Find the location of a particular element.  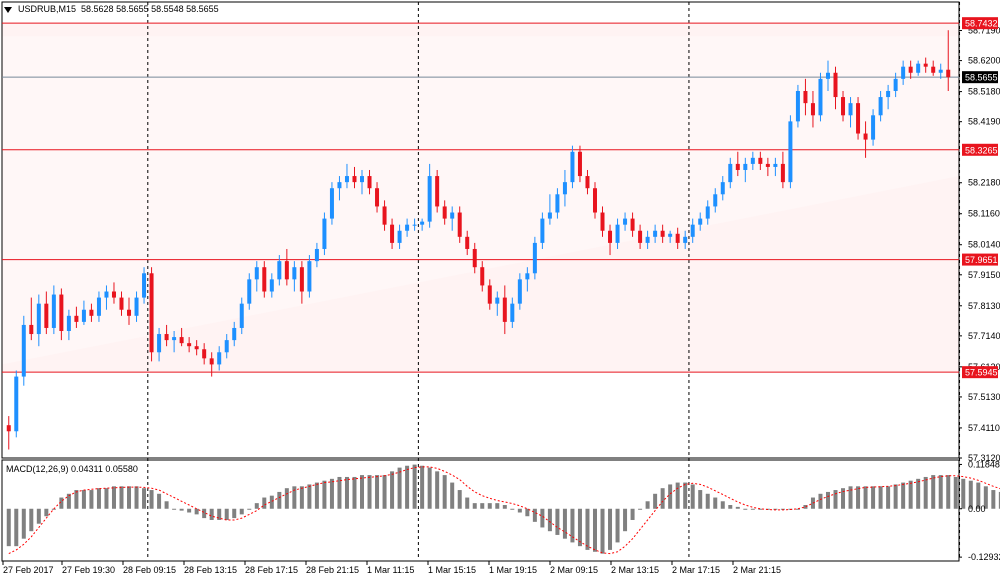

y-tick-label: 57.8130 is located at coordinates (984, 306).